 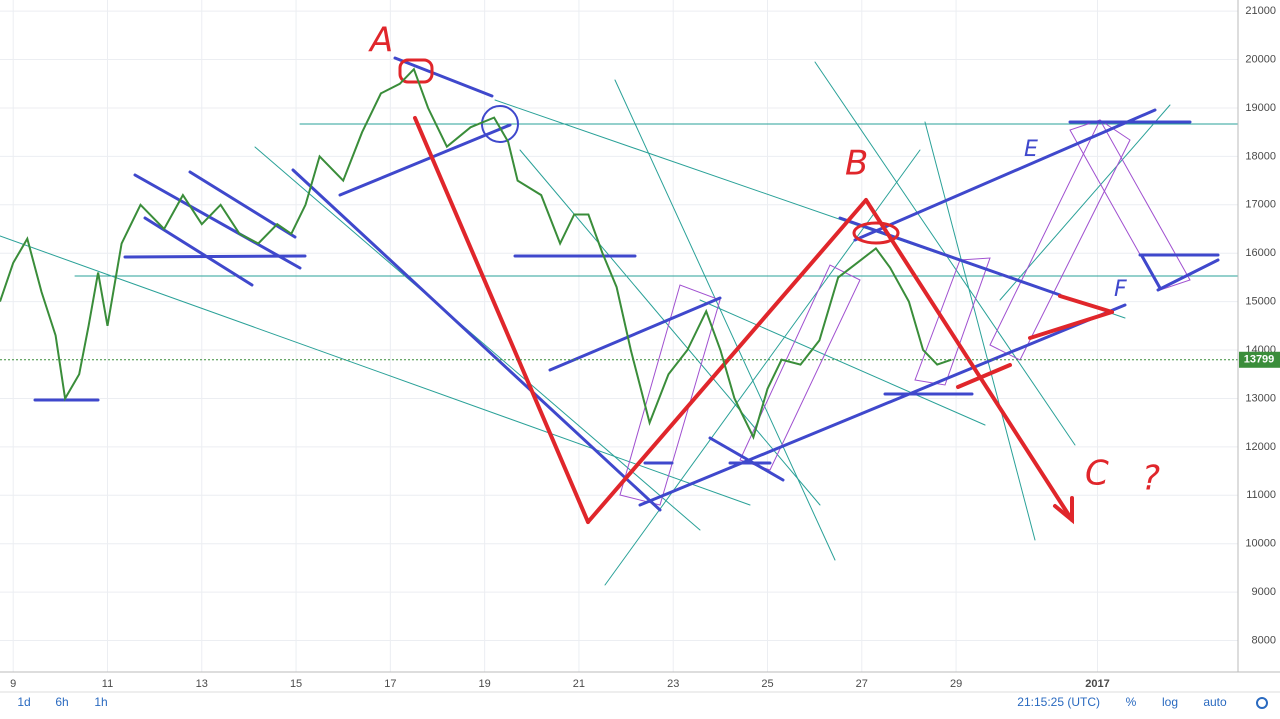 What do you see at coordinates (862, 684) in the screenshot?
I see `x-tick-label: 27` at bounding box center [862, 684].